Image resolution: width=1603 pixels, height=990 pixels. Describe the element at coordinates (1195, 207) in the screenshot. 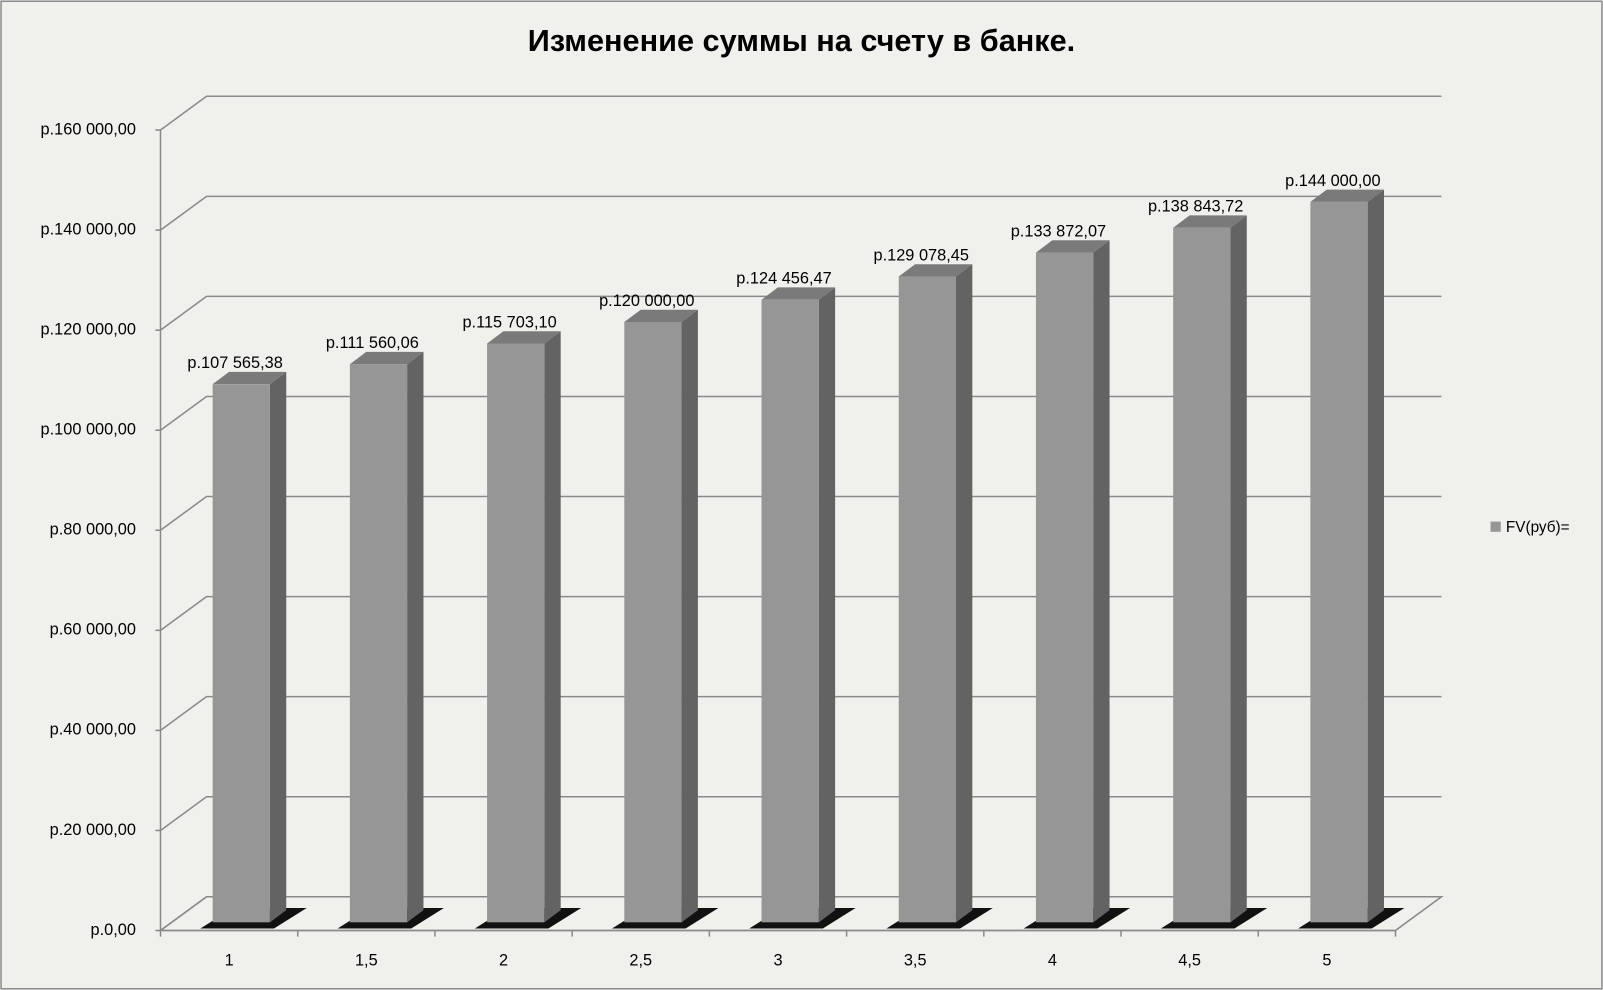

I see `data-label: р.138 843,72` at that location.